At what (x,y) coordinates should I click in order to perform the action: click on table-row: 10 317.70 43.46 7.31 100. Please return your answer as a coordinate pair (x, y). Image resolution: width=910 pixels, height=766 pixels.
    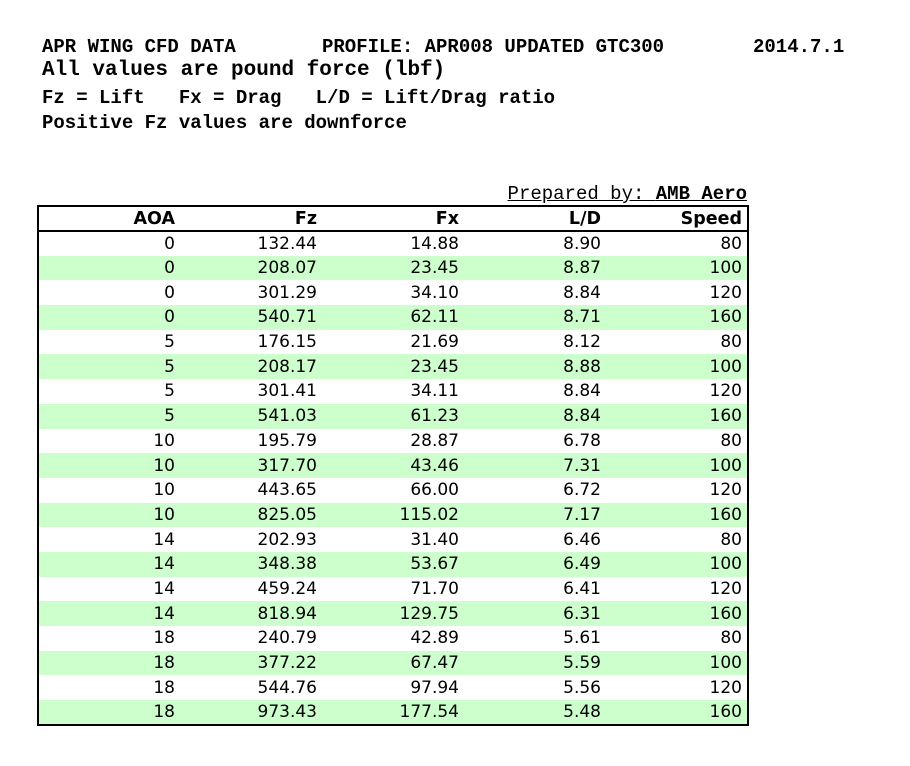
    Looking at the image, I should click on (393, 465).